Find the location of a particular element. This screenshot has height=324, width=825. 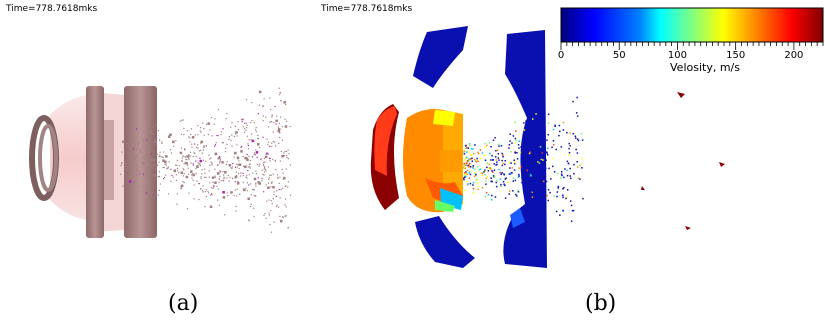

colorbar-tick-label: 100 is located at coordinates (677, 55).